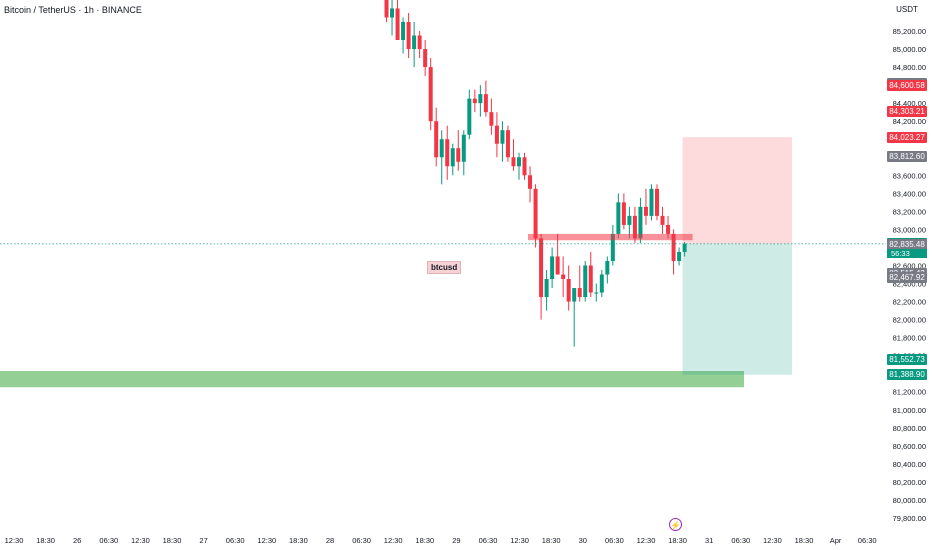 The height and width of the screenshot is (550, 932). I want to click on x-tick-label: 27, so click(203, 540).